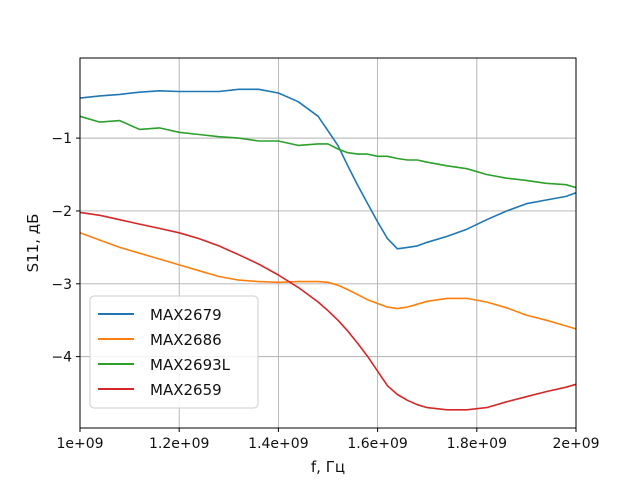 The width and height of the screenshot is (640, 480). What do you see at coordinates (186, 315) in the screenshot?
I see `legend-label-max2679: MAX2679` at bounding box center [186, 315].